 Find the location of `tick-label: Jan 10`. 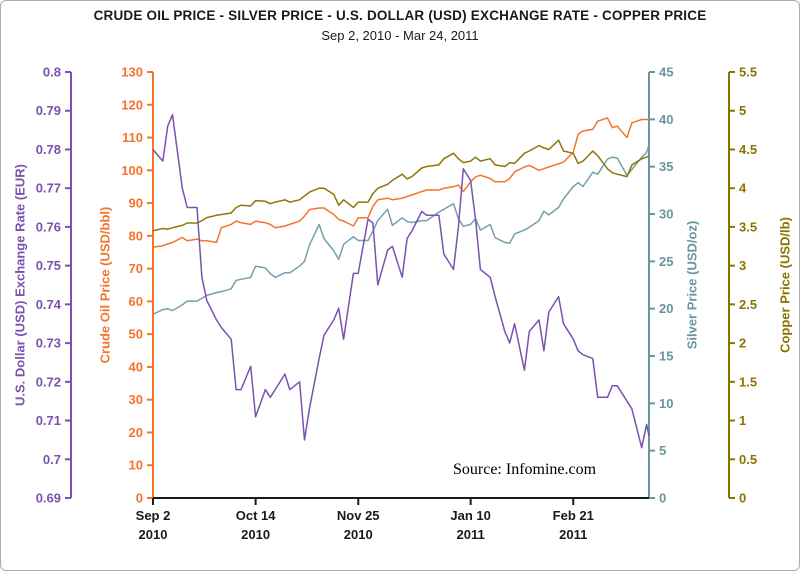

tick-label: Jan 10 is located at coordinates (470, 515).